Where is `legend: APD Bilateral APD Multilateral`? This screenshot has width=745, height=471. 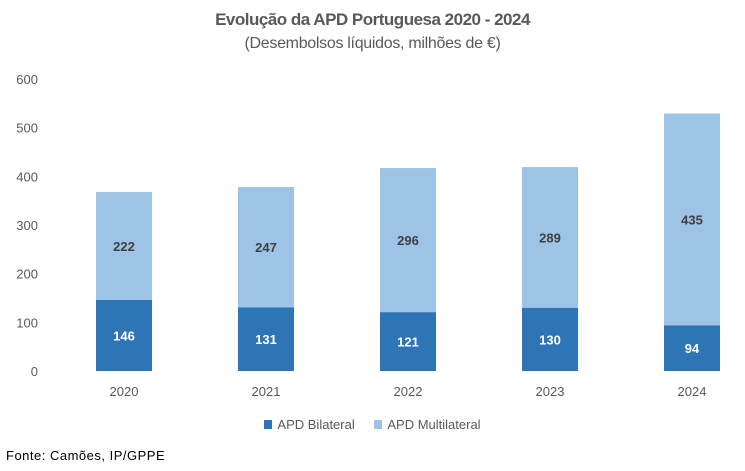 legend: APD Bilateral APD Multilateral is located at coordinates (372, 424).